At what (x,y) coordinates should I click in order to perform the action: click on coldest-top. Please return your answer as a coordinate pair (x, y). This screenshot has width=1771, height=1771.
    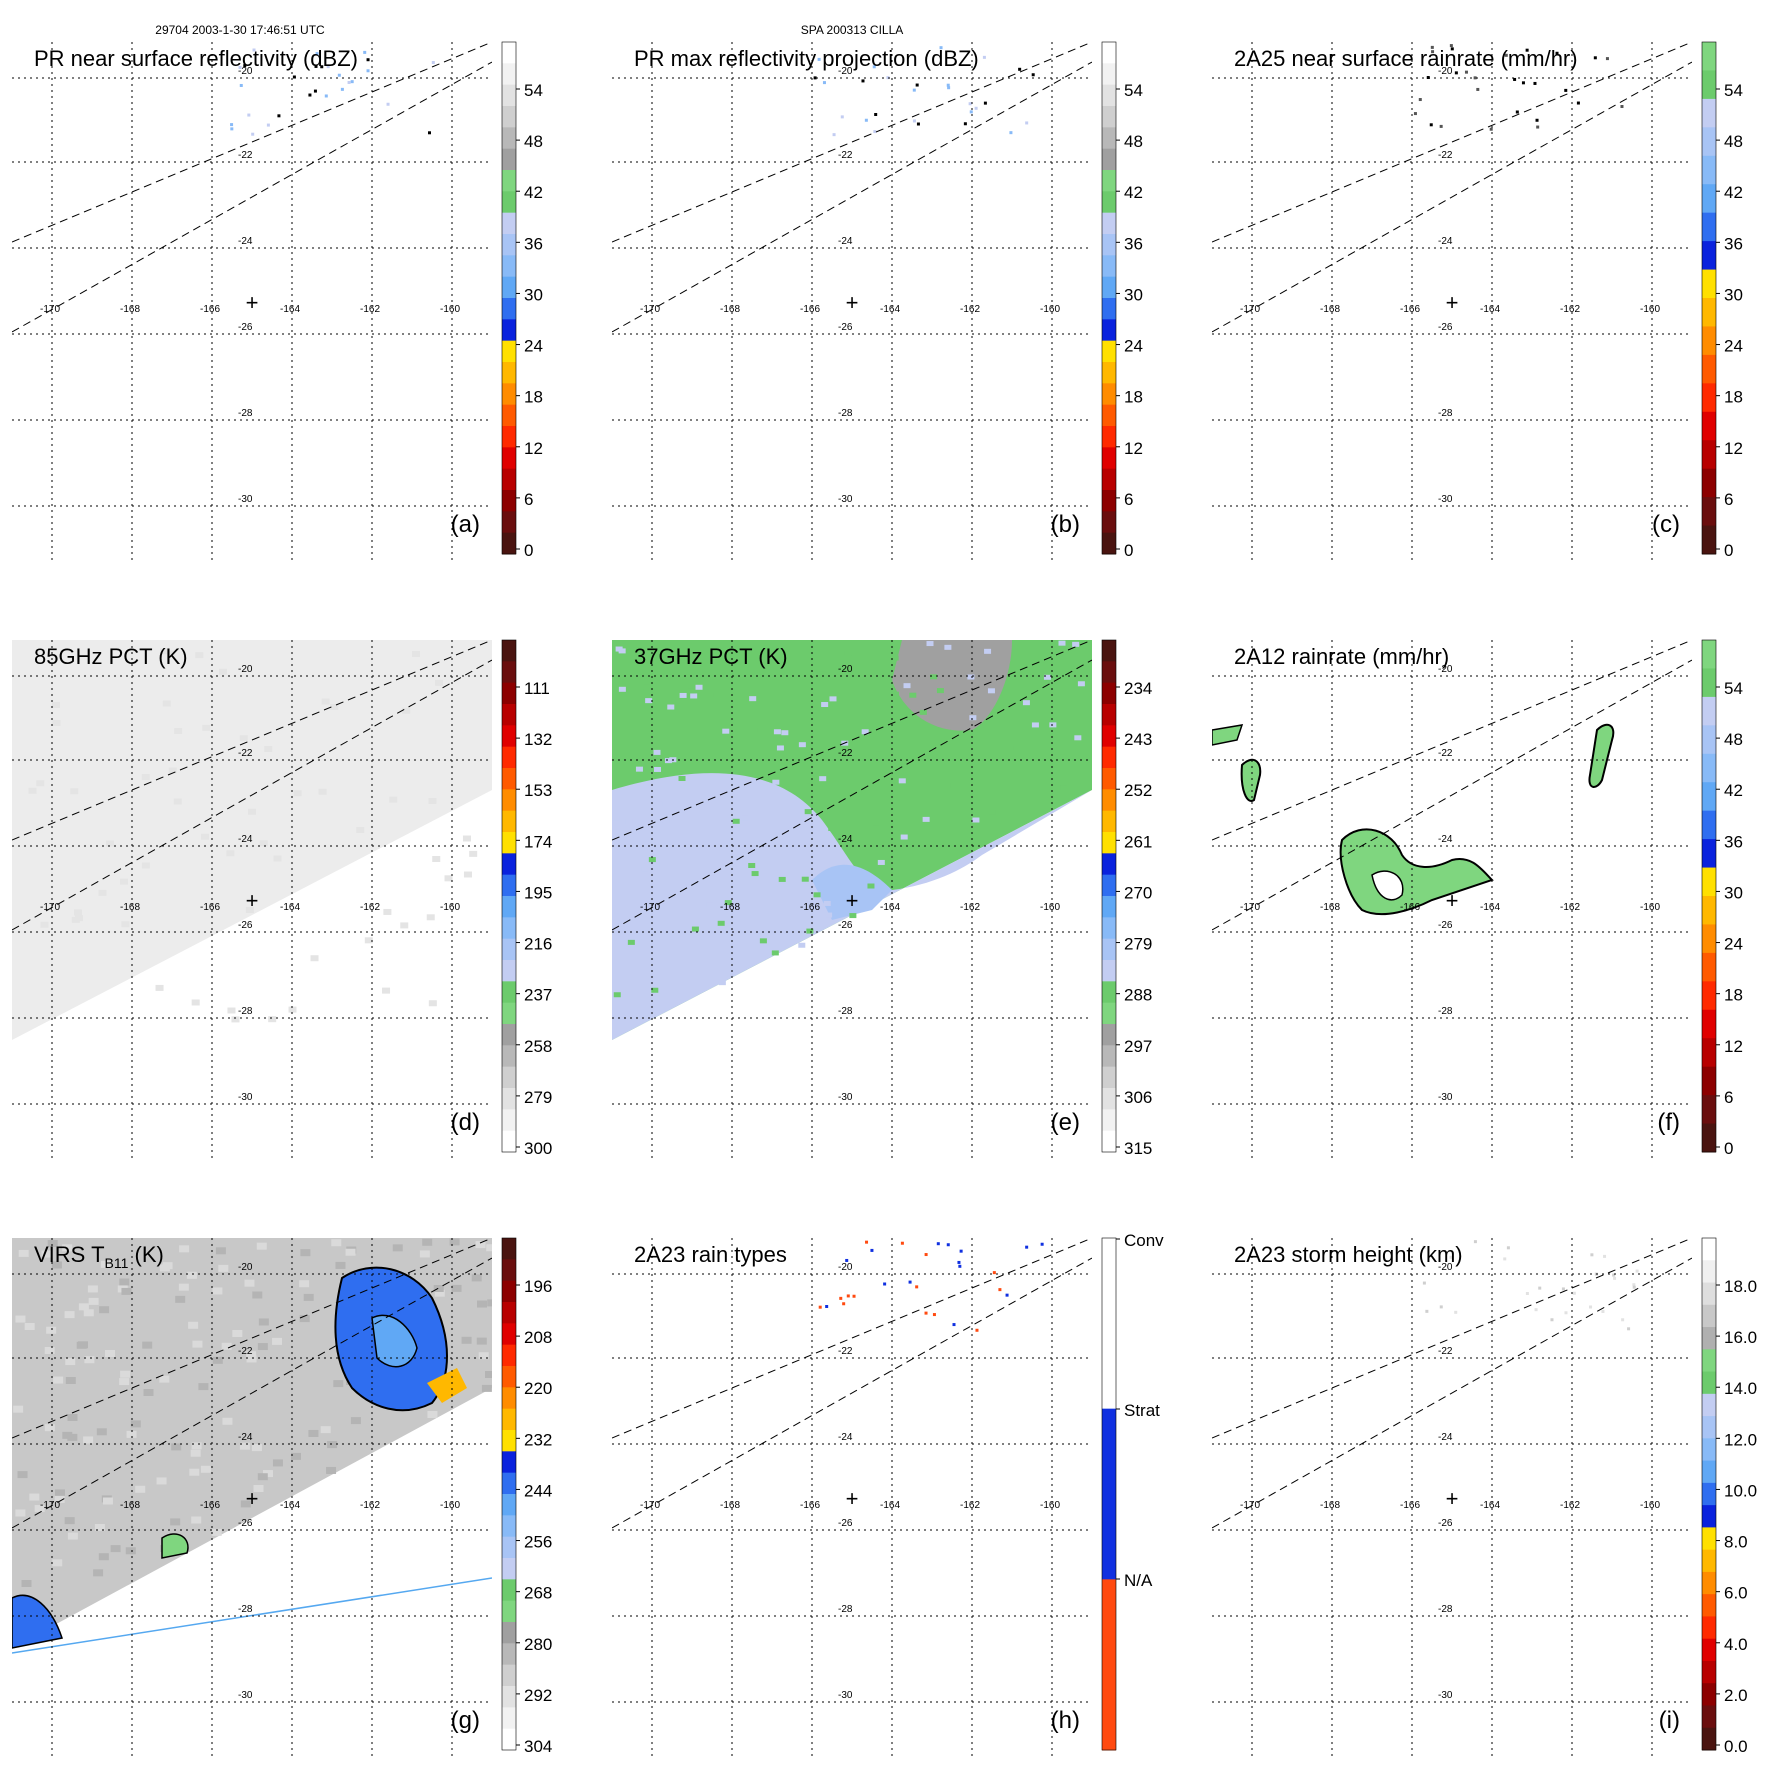
    Looking at the image, I should click on (447, 1385).